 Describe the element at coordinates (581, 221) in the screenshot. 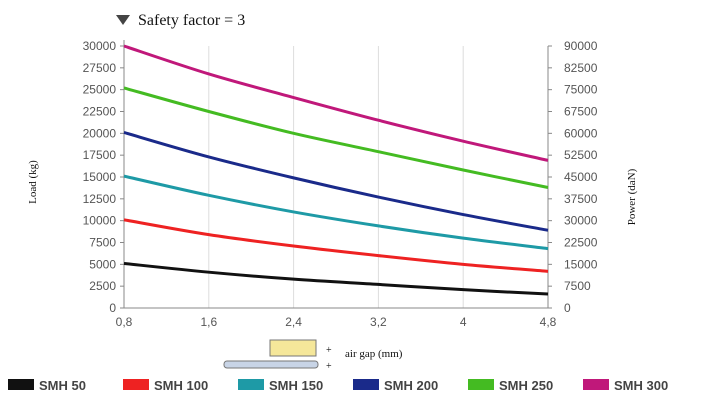

I see `y2-tick-label: 30000` at that location.